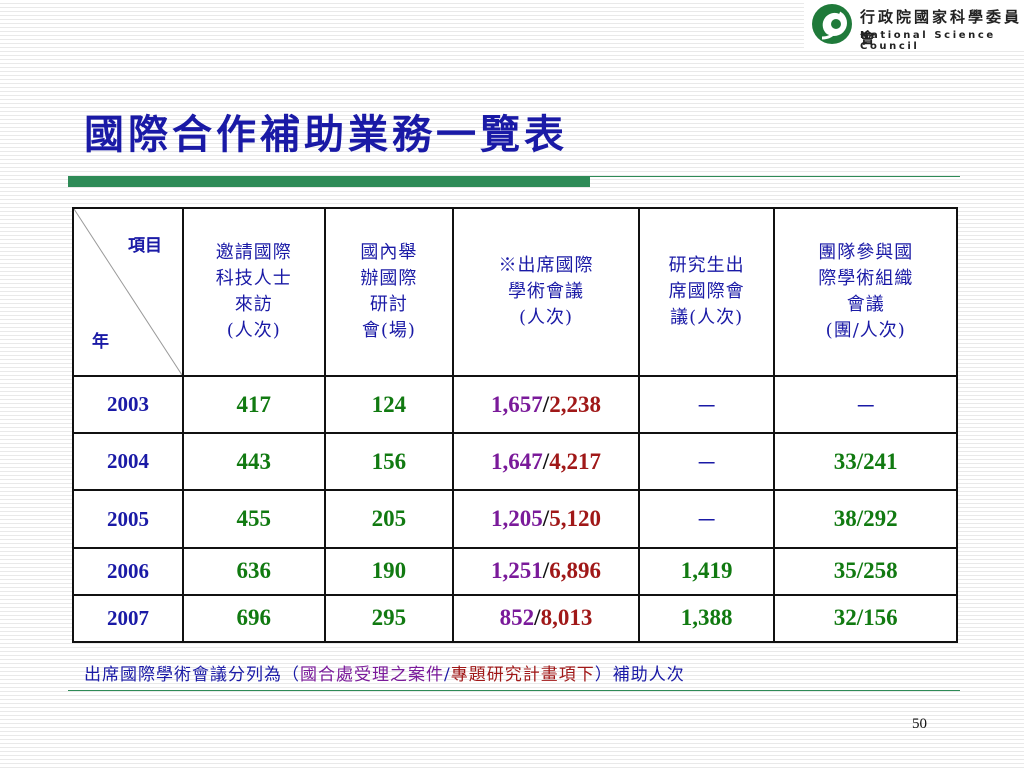 The image size is (1024, 768). What do you see at coordinates (128, 404) in the screenshot?
I see `year-cell: 2003` at bounding box center [128, 404].